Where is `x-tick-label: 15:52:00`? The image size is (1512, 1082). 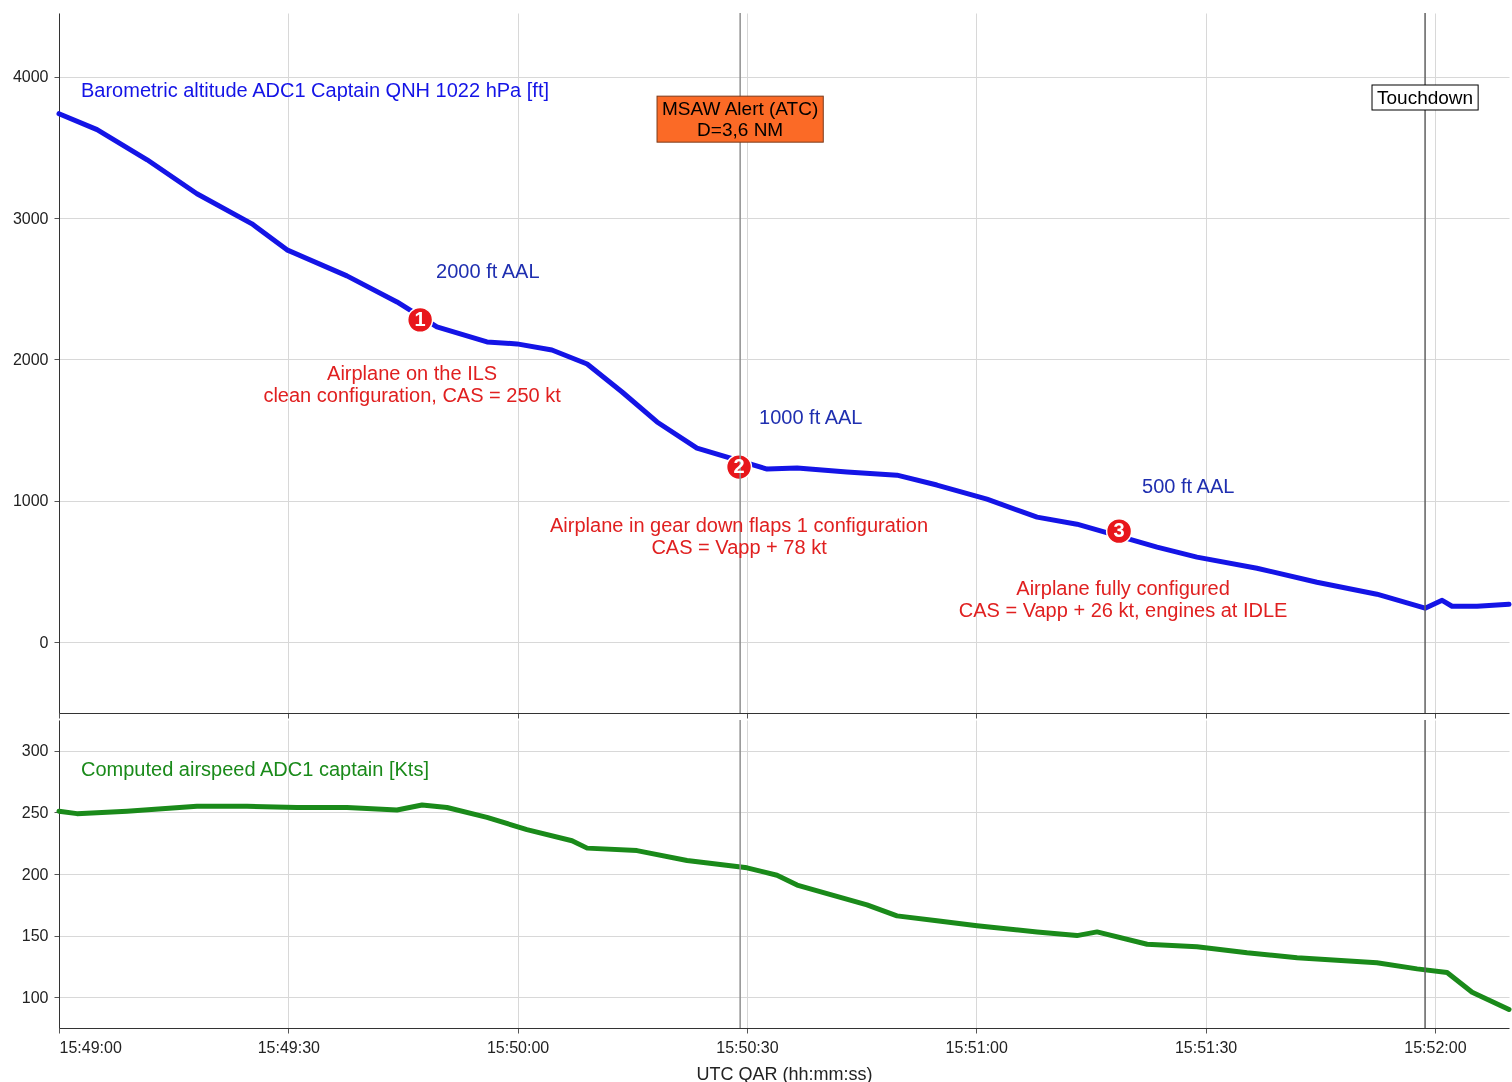 x-tick-label: 15:52:00 is located at coordinates (1435, 1047).